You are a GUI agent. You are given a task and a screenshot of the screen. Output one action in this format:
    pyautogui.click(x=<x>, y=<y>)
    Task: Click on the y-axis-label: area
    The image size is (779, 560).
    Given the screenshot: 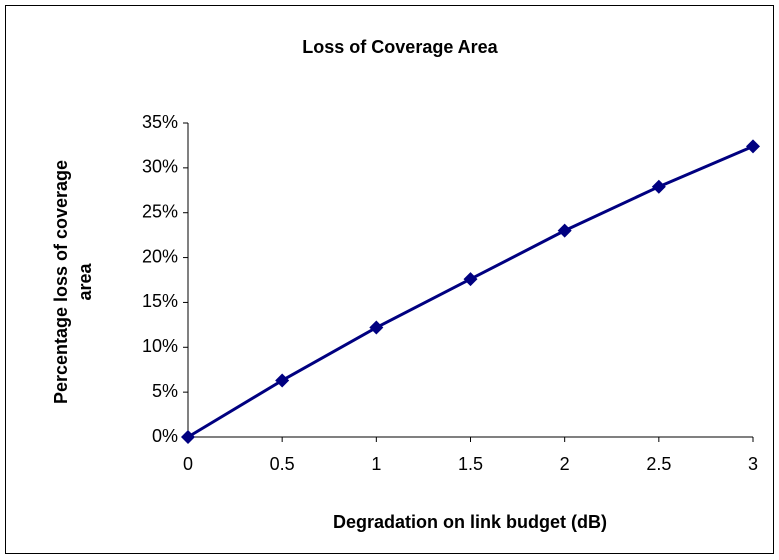 What is the action you would take?
    pyautogui.click(x=85, y=281)
    